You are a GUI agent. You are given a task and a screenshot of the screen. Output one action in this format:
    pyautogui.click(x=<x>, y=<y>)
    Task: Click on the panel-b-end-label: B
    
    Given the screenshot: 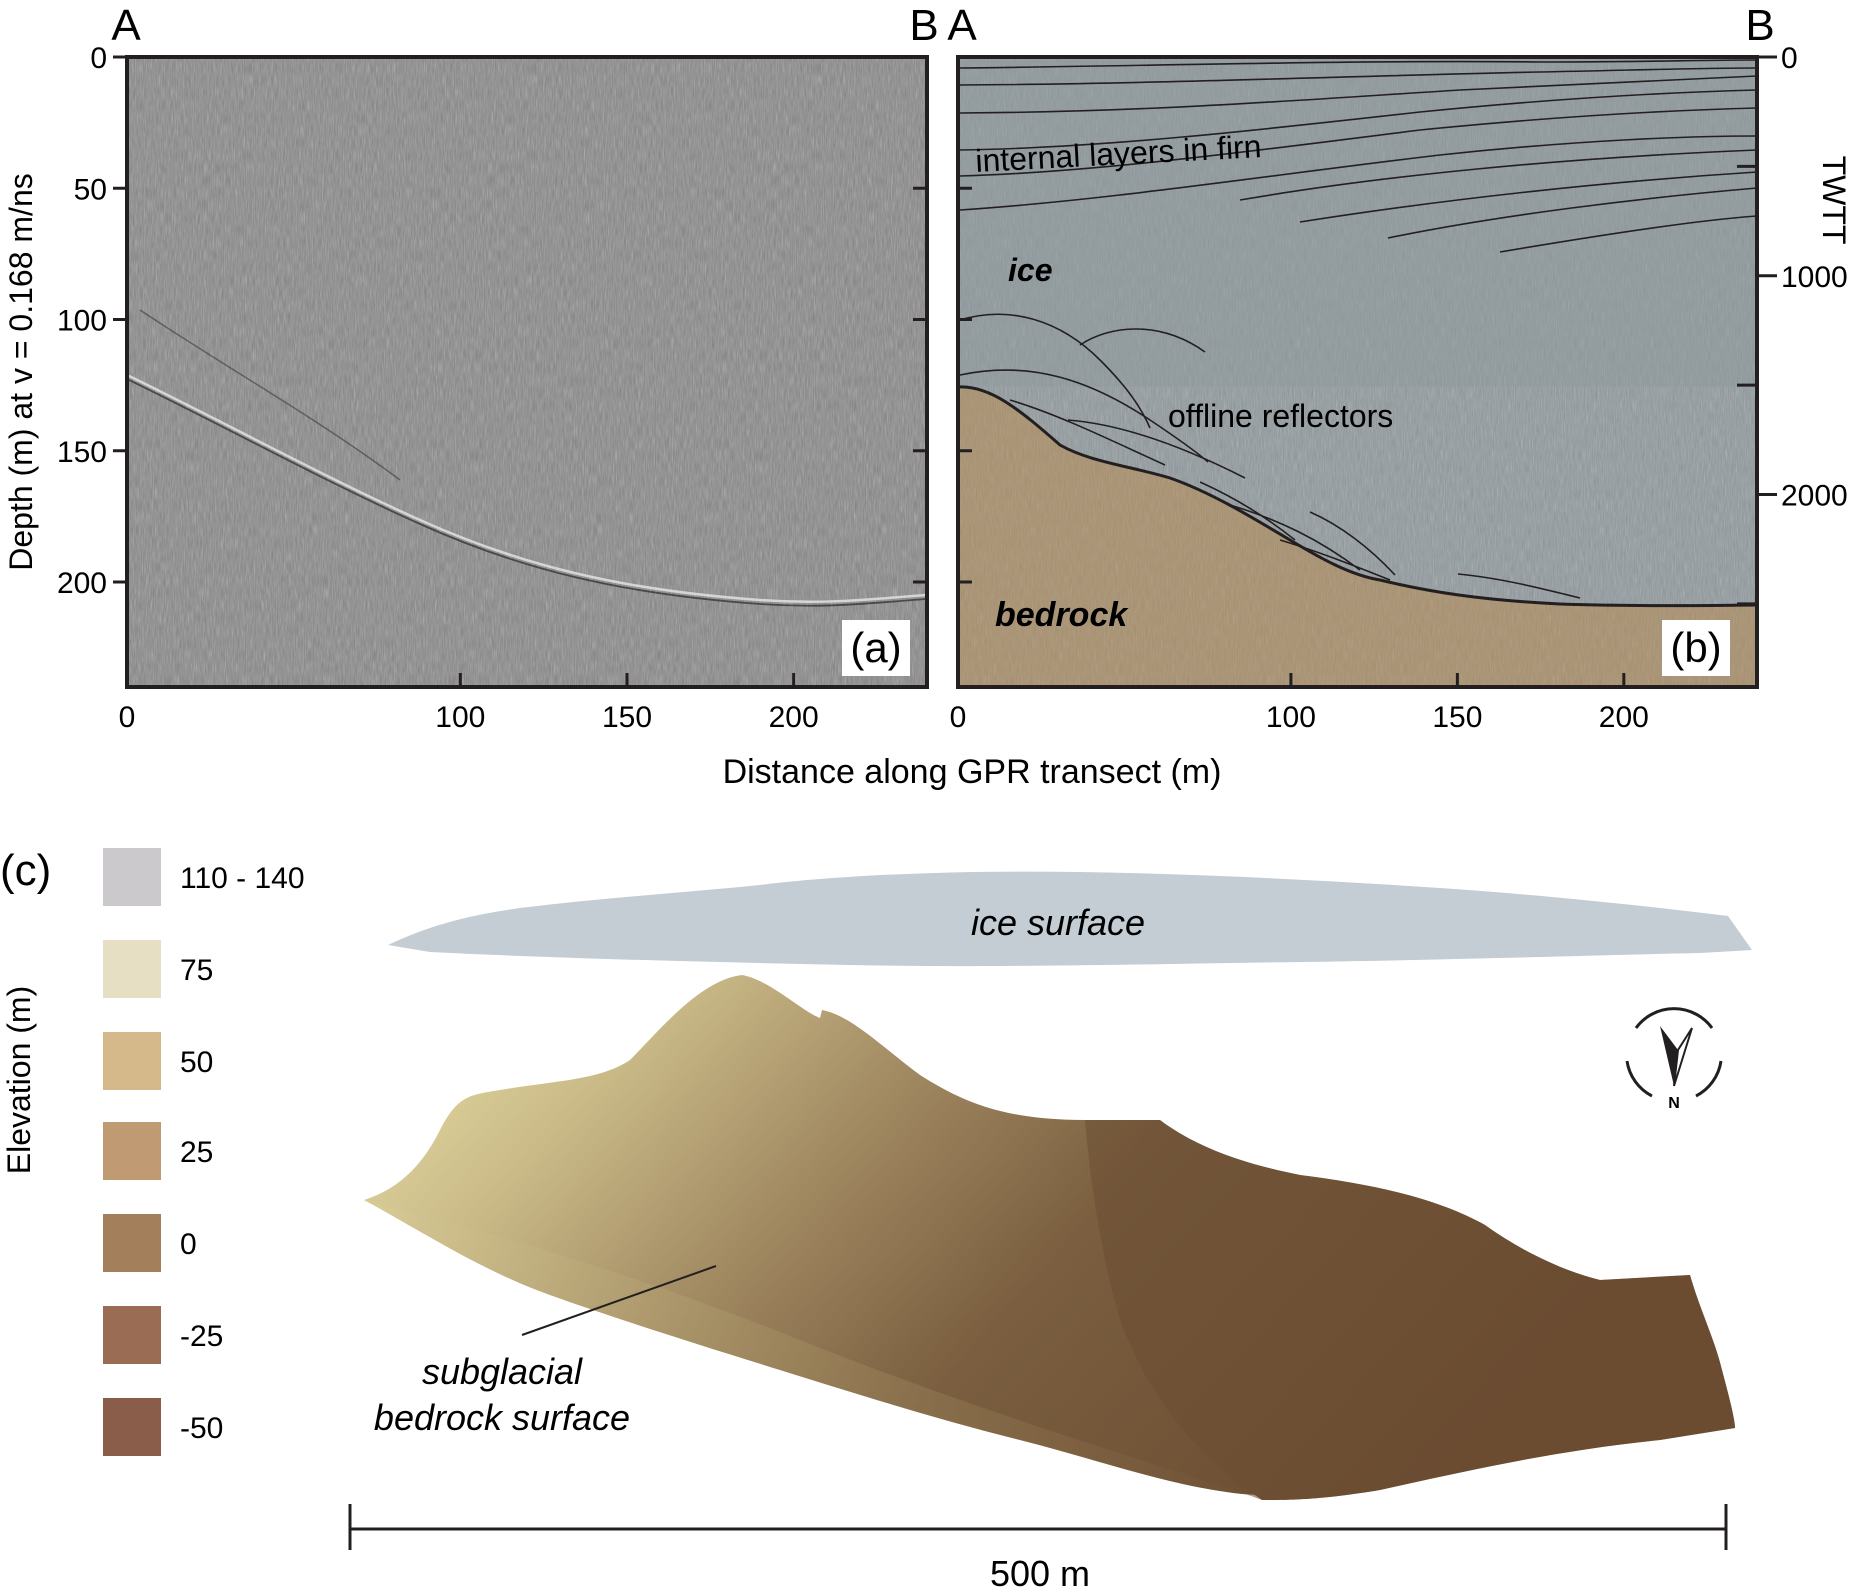 What is the action you would take?
    pyautogui.click(x=1759, y=25)
    